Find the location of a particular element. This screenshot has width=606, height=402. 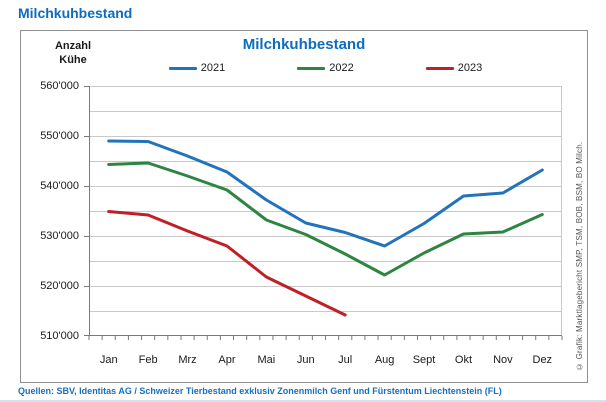

x-tick-label: Nov is located at coordinates (503, 360).